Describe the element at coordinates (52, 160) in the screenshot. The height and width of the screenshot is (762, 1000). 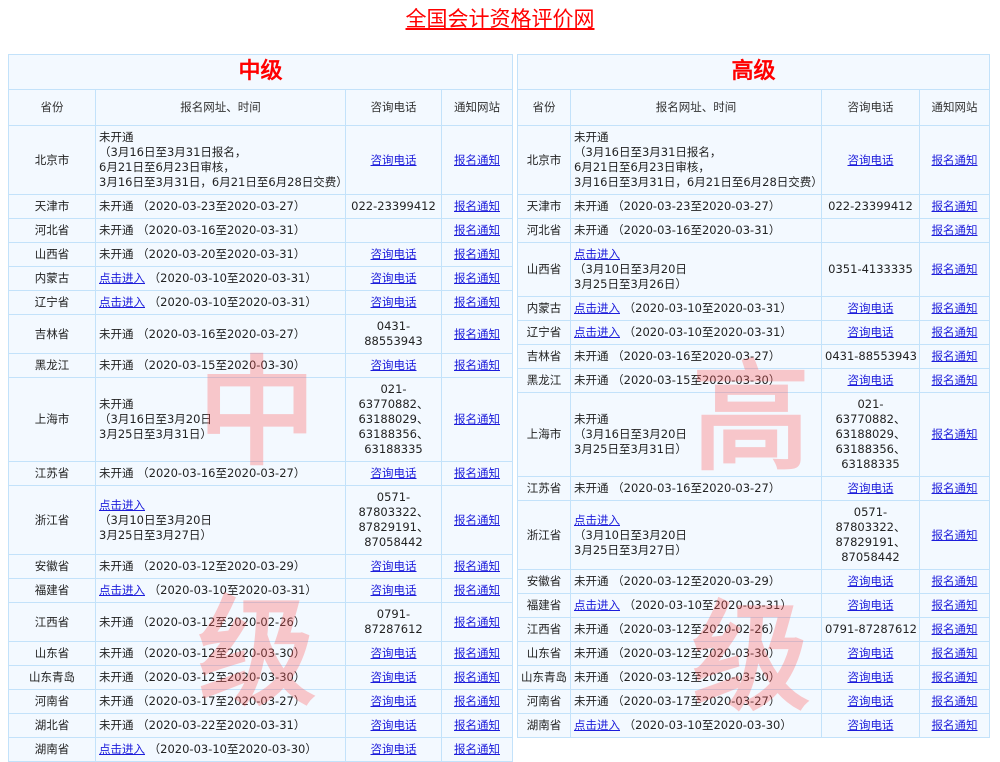
I see `province-cell: 北京市` at that location.